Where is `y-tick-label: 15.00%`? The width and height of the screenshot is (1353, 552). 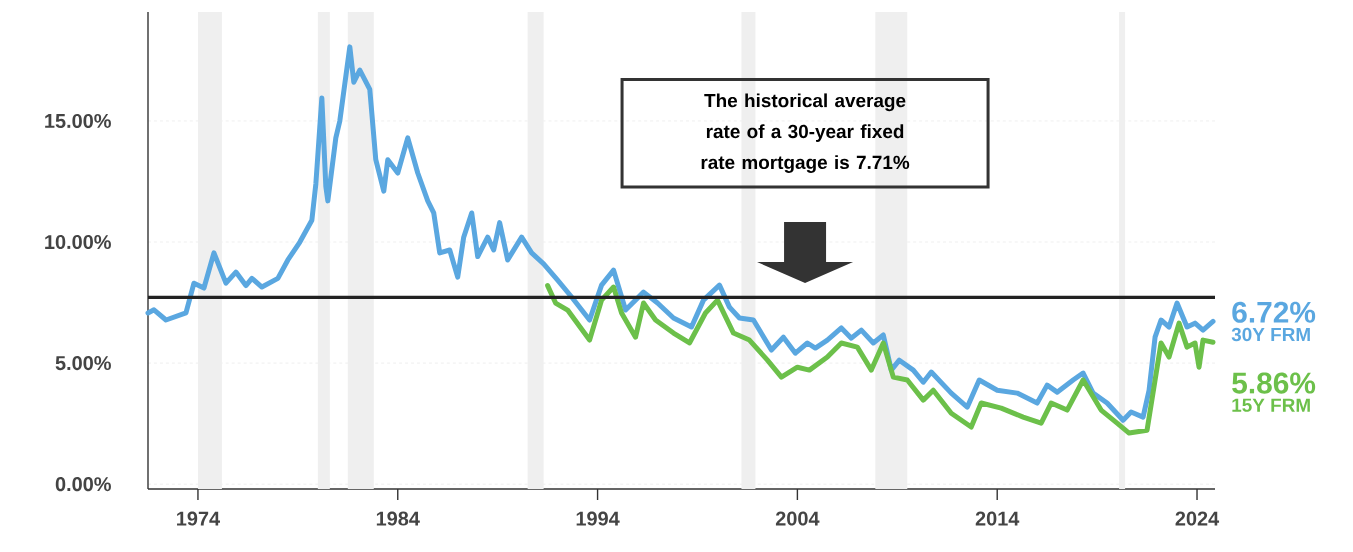 y-tick-label: 15.00% is located at coordinates (78, 120).